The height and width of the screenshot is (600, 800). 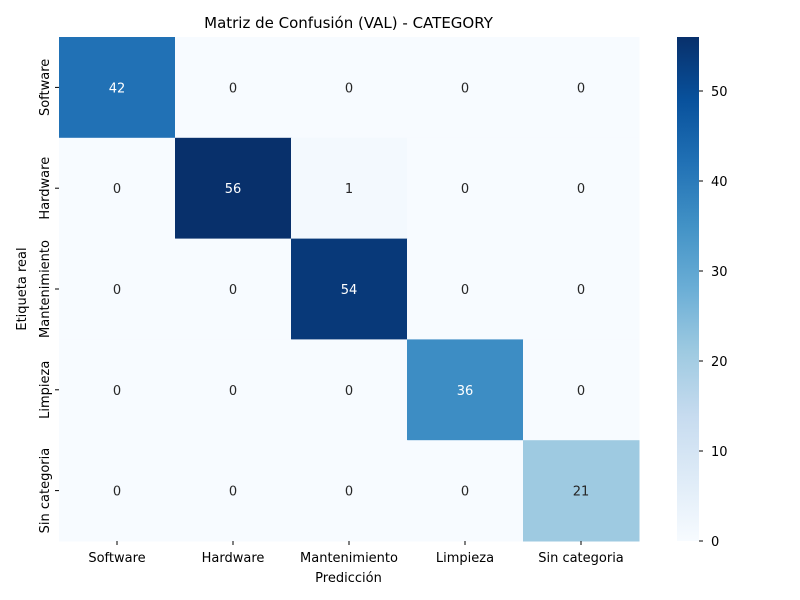 I want to click on x-axis-label: Predicción, so click(x=348, y=578).